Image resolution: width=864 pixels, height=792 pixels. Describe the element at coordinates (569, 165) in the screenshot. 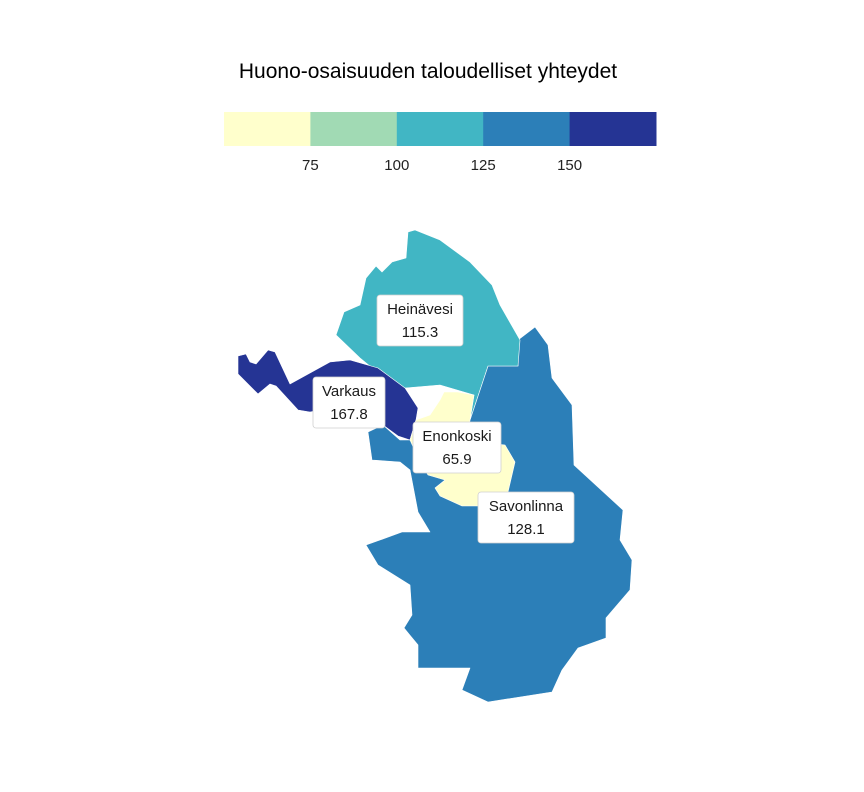

I see `legend-tick-label: 150` at that location.